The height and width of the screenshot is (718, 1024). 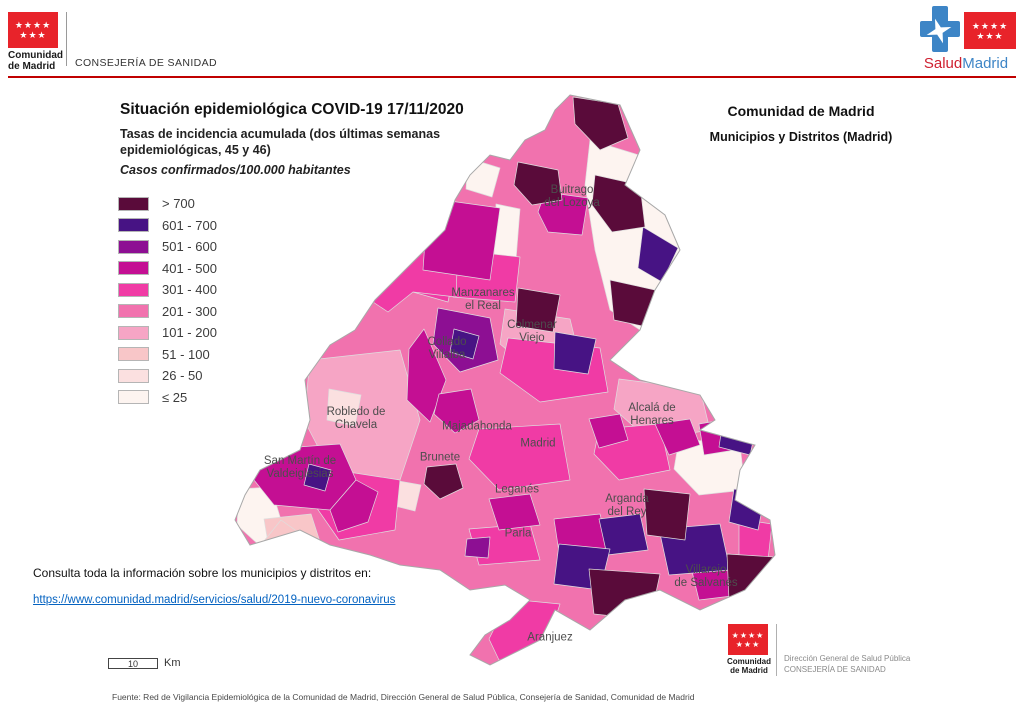 I want to click on map-title: Comunidad de Madrid, so click(x=801, y=111).